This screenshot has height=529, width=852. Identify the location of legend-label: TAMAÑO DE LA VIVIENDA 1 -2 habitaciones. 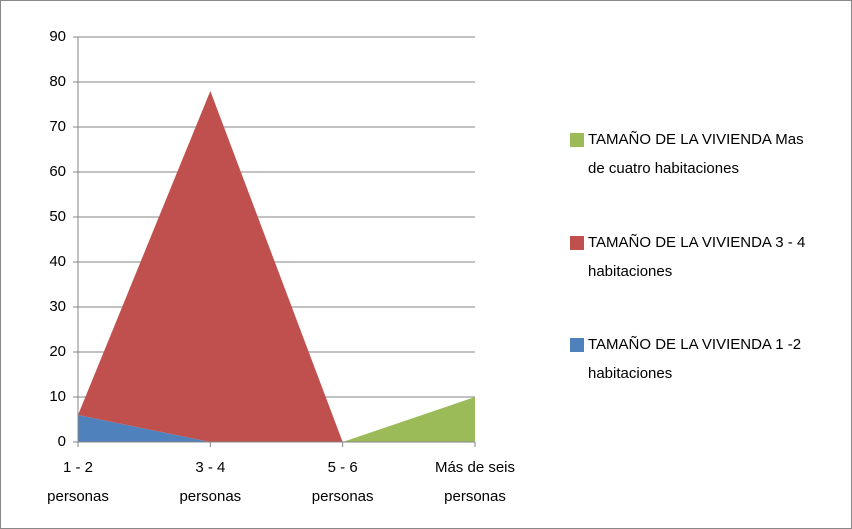
(695, 359).